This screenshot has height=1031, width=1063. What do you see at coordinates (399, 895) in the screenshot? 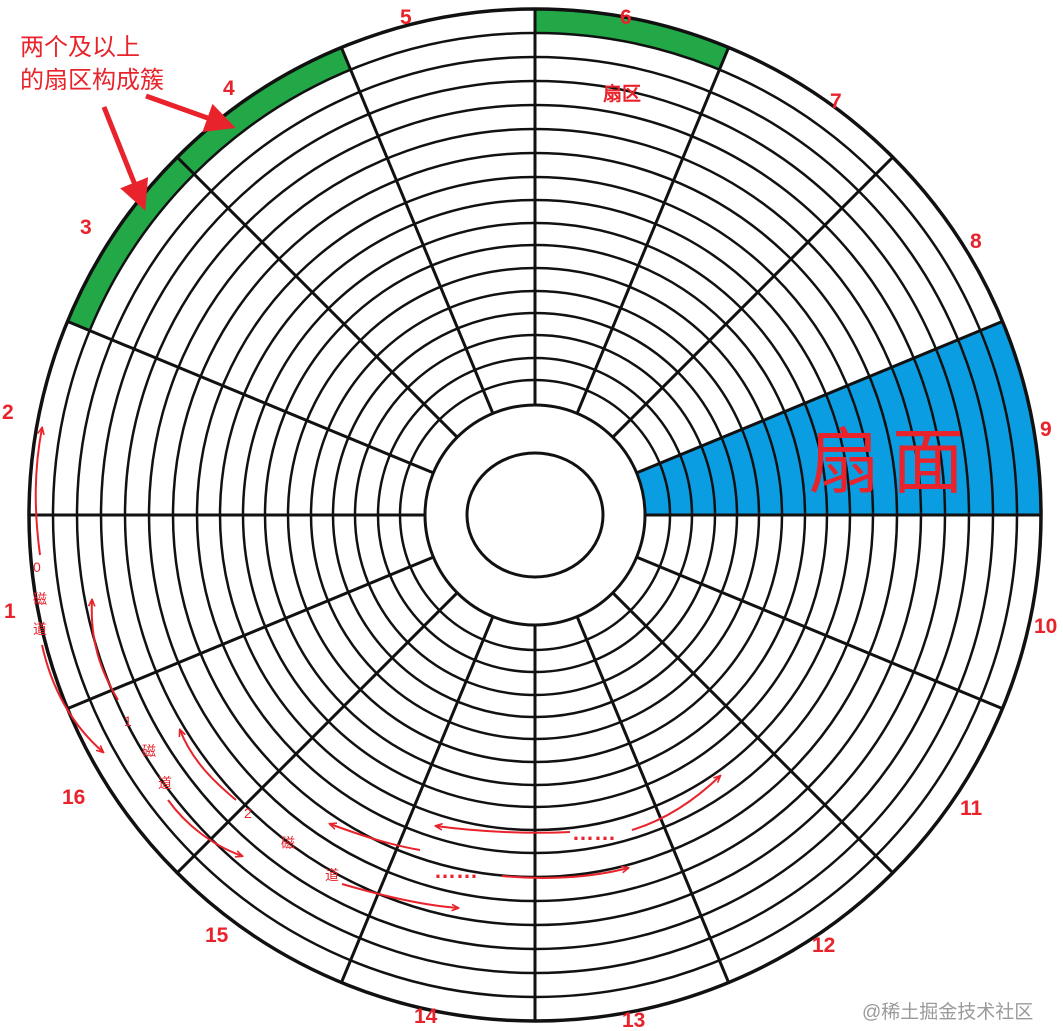
I see `track-2-arrow-down` at bounding box center [399, 895].